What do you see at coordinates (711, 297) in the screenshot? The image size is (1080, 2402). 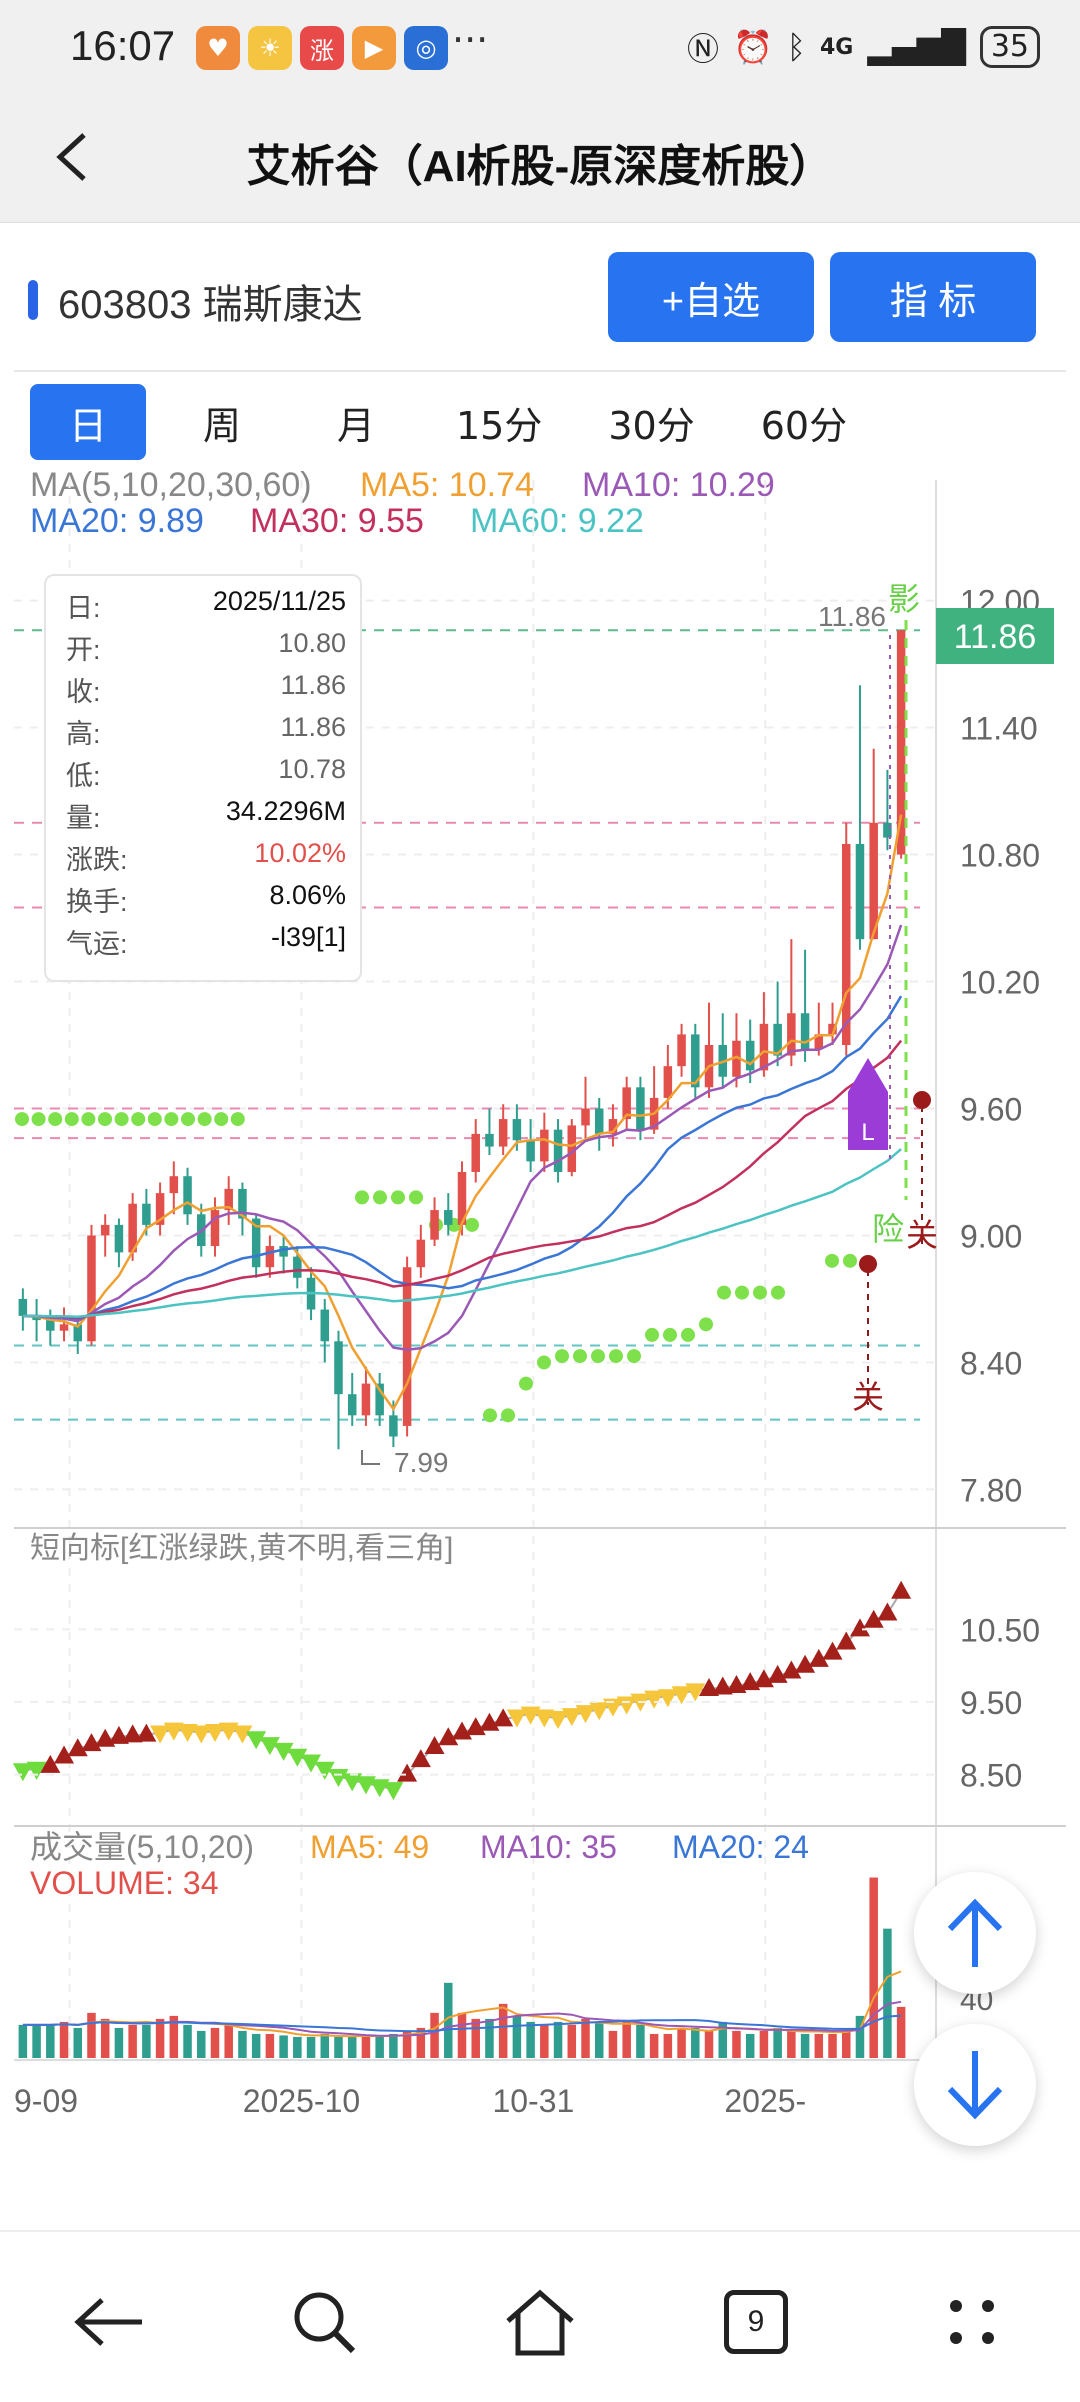 I see `add-watchlist-button: +自选` at bounding box center [711, 297].